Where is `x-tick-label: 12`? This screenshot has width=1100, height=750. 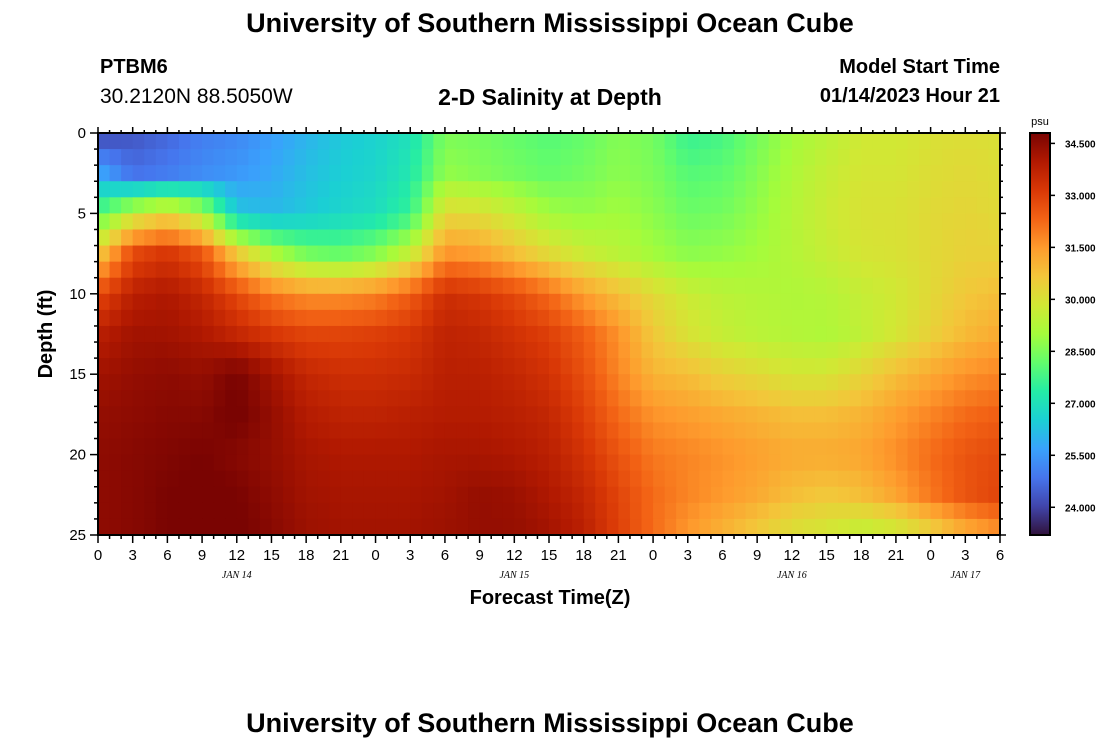 x-tick-label: 12 is located at coordinates (792, 555).